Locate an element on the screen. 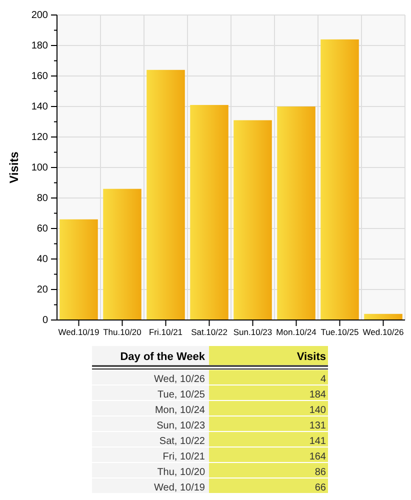  y-tick-label: 180 is located at coordinates (39, 46).